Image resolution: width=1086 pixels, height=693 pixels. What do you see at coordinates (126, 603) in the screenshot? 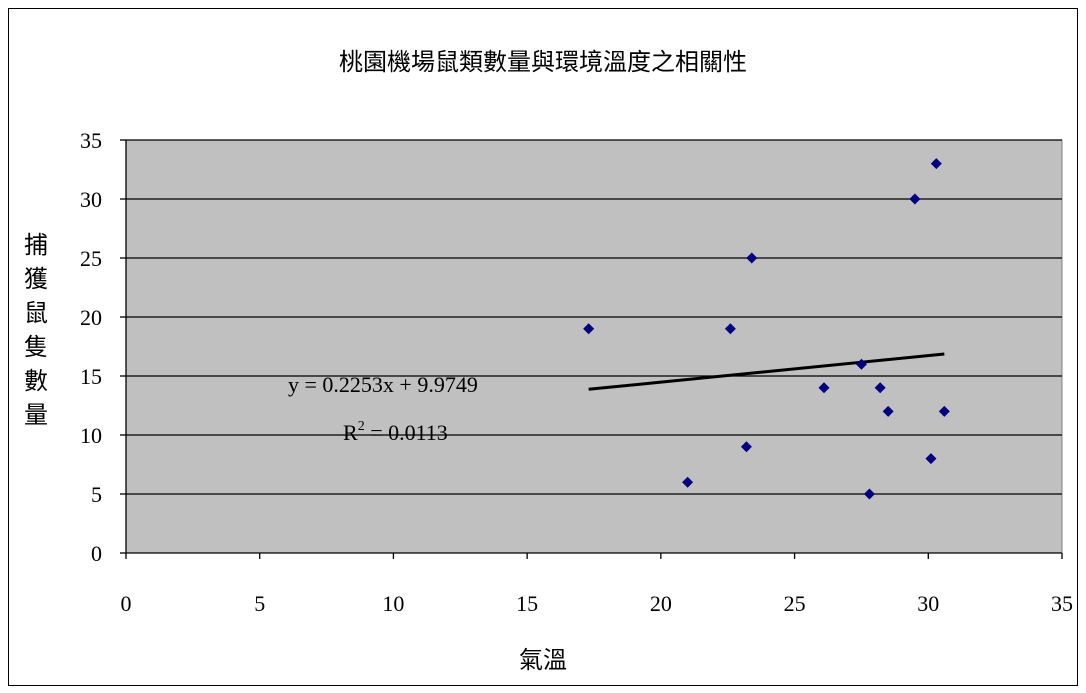
I see `x-tick-label-0: 0` at bounding box center [126, 603].